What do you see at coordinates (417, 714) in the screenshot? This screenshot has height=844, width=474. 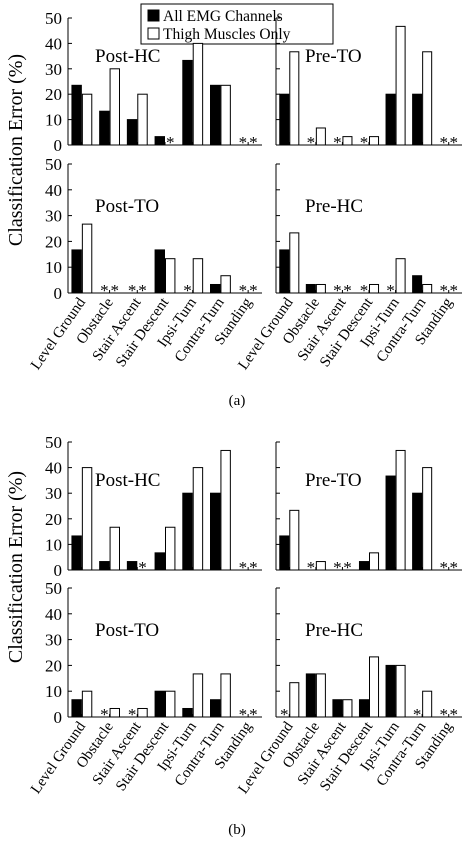 I see `fig-b-panel-pre-hc-zero-marker-all-emg-channels-contra-turn: *` at bounding box center [417, 714].